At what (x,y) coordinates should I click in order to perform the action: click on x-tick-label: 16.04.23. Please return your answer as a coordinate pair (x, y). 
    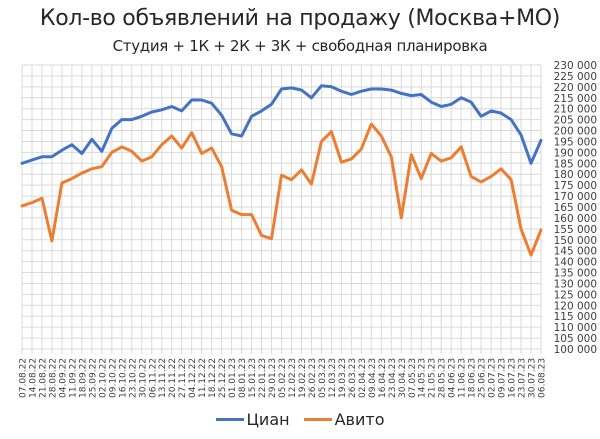
    Looking at the image, I should click on (383, 378).